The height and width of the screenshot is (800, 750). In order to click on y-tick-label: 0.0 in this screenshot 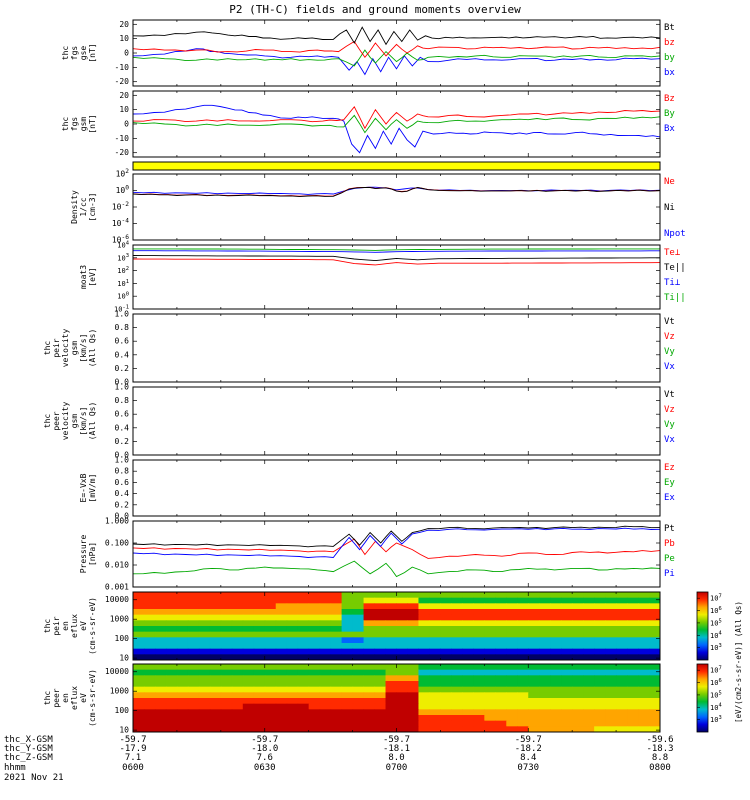, I will do `click(122, 516)`.